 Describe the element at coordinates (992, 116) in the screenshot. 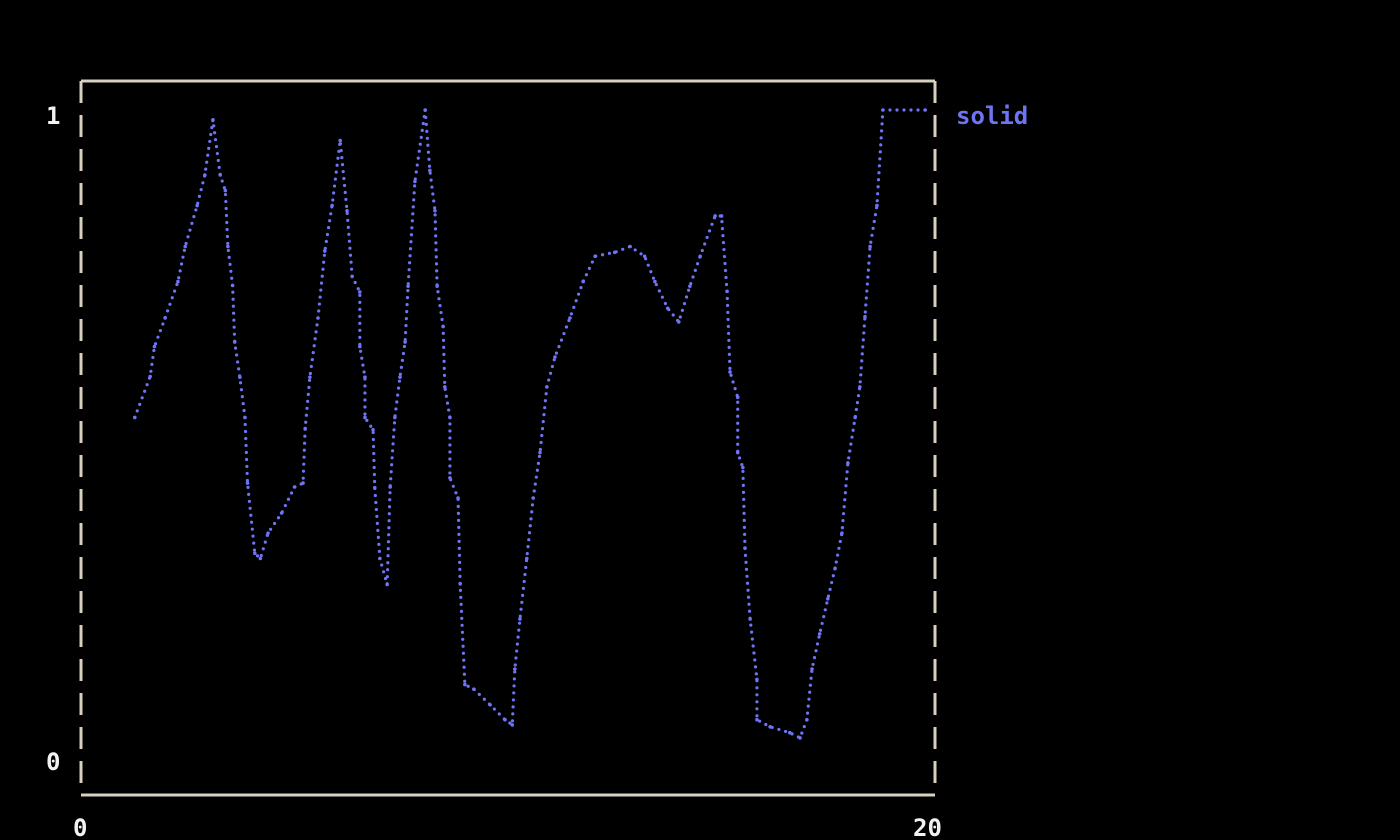

I see `legend-entry-solid: solid` at that location.